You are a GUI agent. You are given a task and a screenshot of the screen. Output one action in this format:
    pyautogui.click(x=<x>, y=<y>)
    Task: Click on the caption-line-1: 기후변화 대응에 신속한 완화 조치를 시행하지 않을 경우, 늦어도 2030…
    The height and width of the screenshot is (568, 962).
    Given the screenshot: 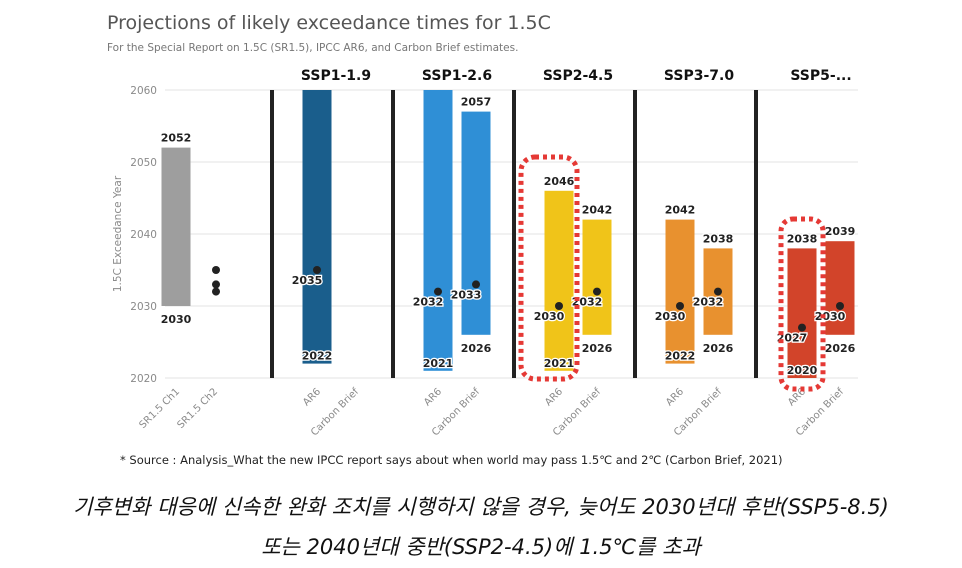 What is the action you would take?
    pyautogui.click(x=481, y=507)
    